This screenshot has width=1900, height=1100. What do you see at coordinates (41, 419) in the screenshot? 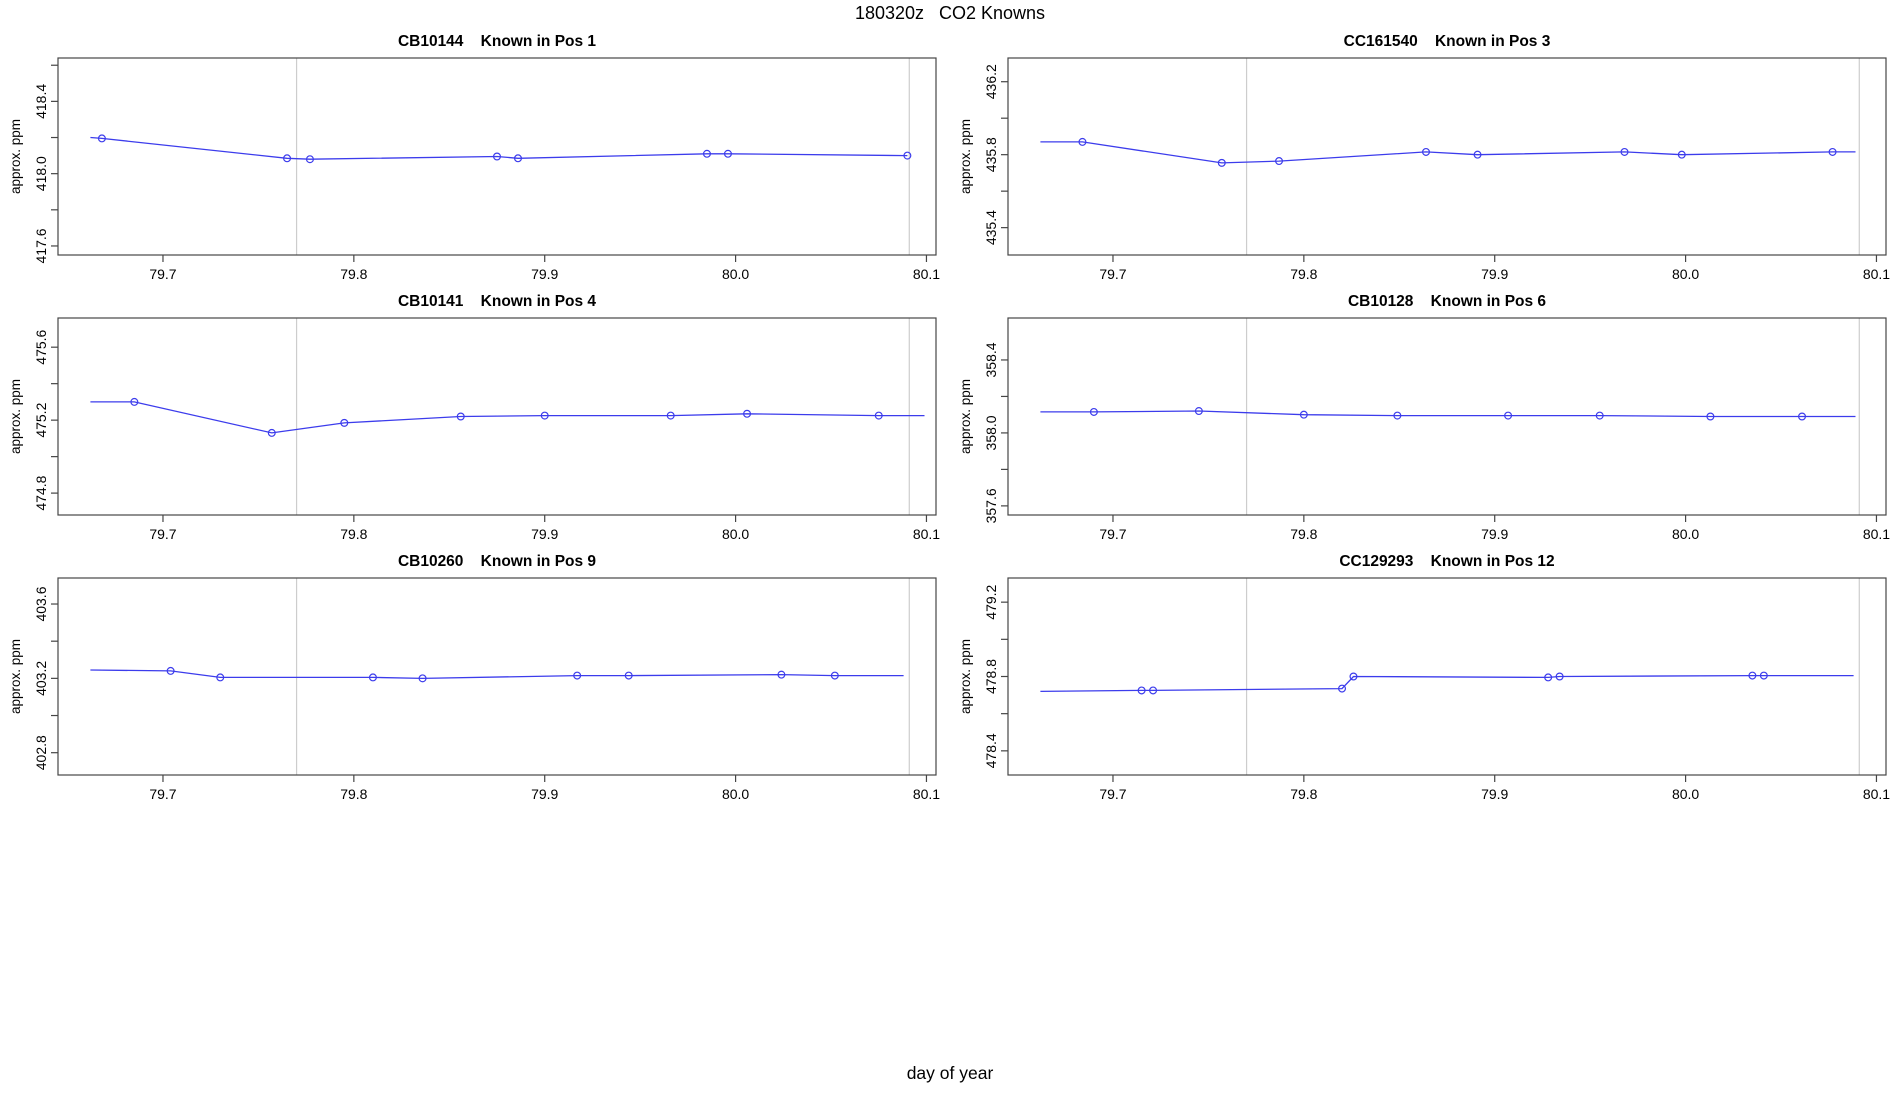
I see `y-tick-label: 475.2` at bounding box center [41, 419].